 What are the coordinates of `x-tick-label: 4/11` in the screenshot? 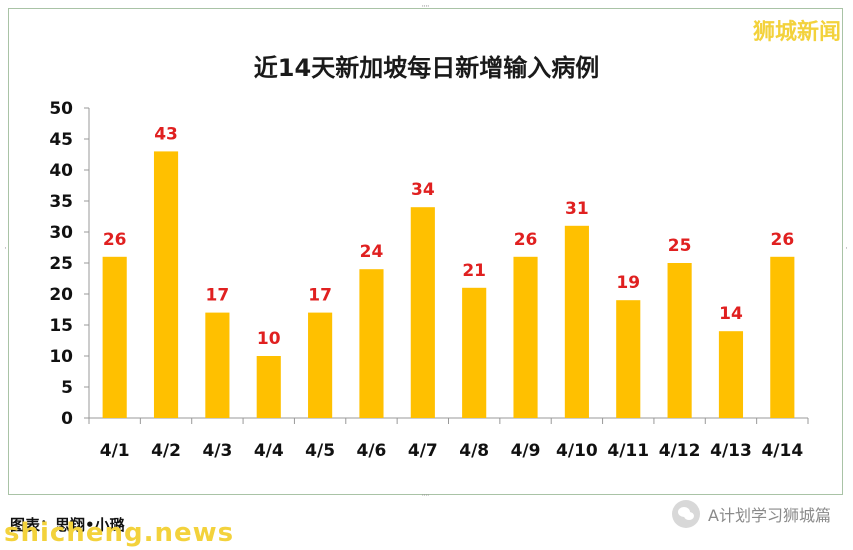 It's located at (628, 451).